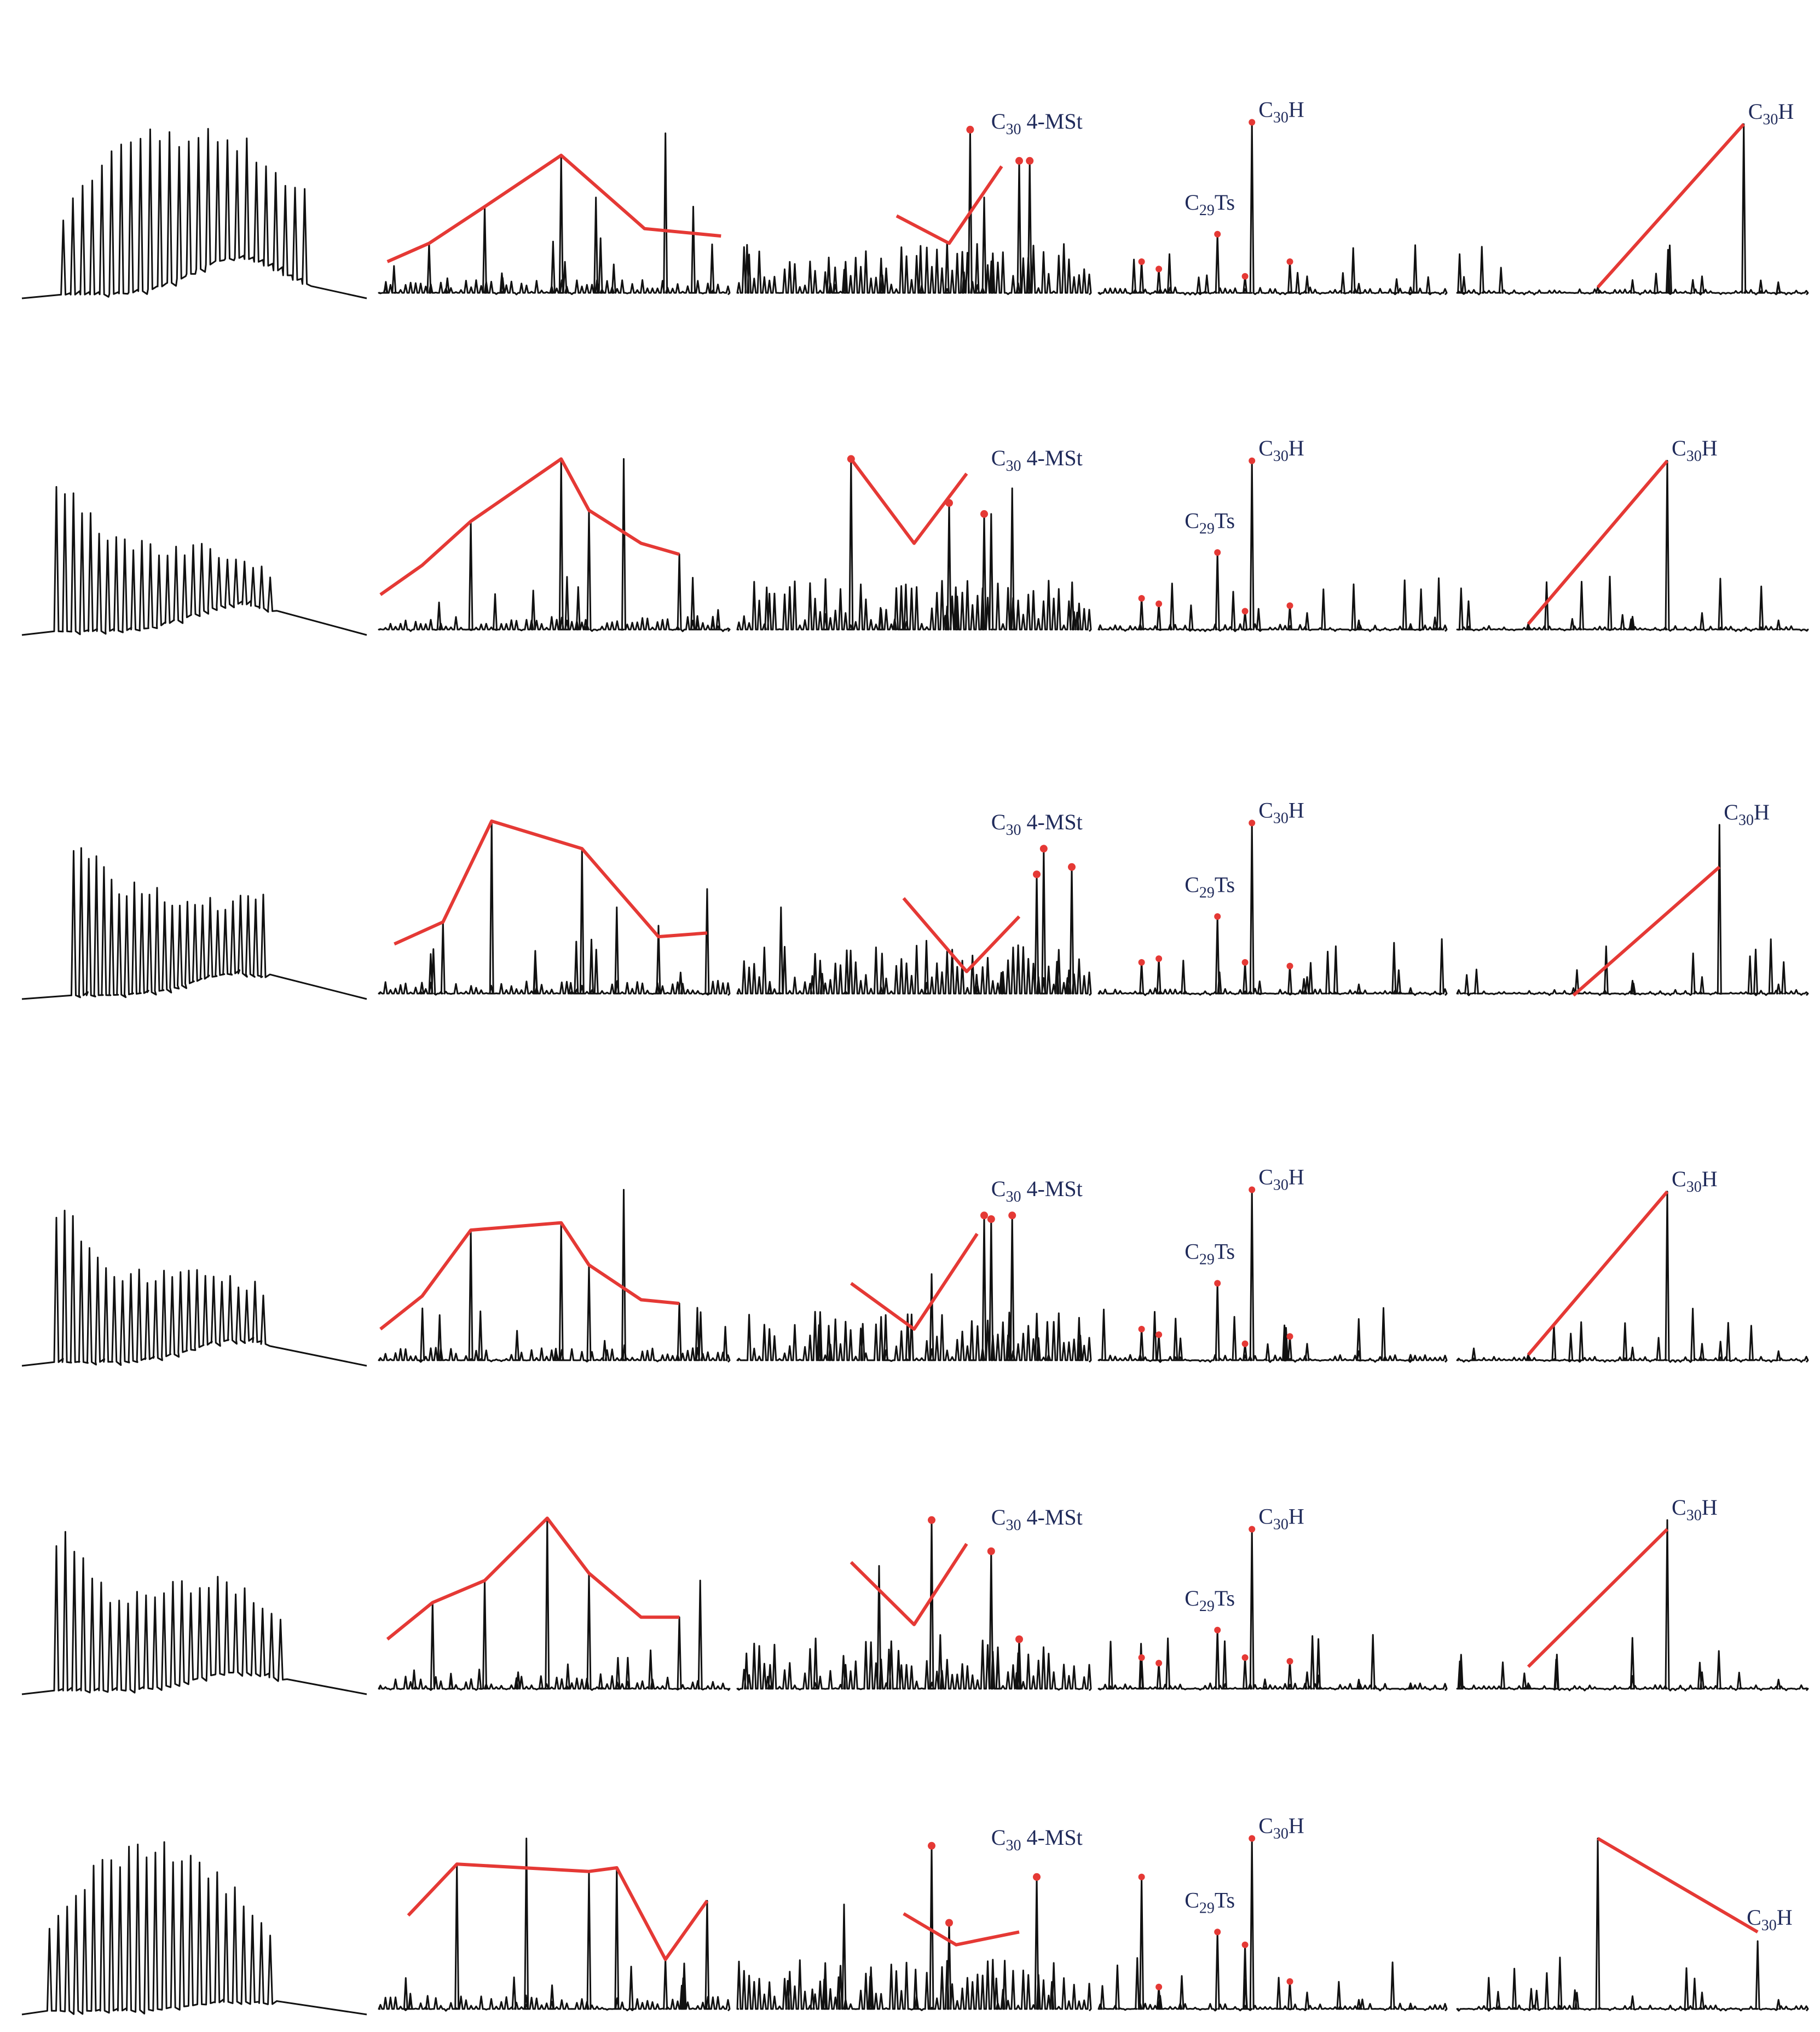 The image size is (1820, 2032). I want to click on panel-row-b: C30 4-MSt C29Ts C30H C30H, so click(915, 536).